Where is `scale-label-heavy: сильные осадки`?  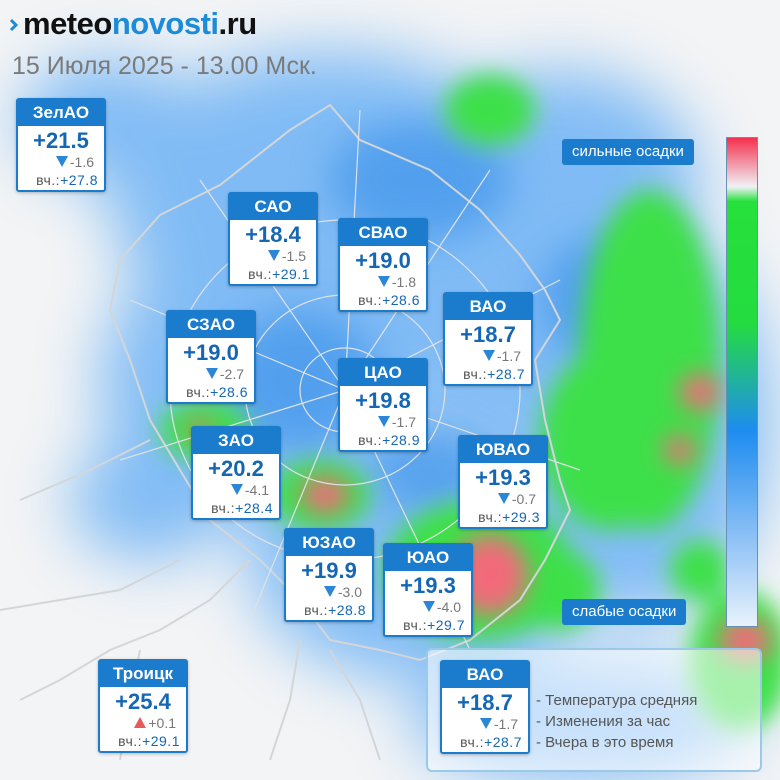
scale-label-heavy: сильные осадки is located at coordinates (628, 152).